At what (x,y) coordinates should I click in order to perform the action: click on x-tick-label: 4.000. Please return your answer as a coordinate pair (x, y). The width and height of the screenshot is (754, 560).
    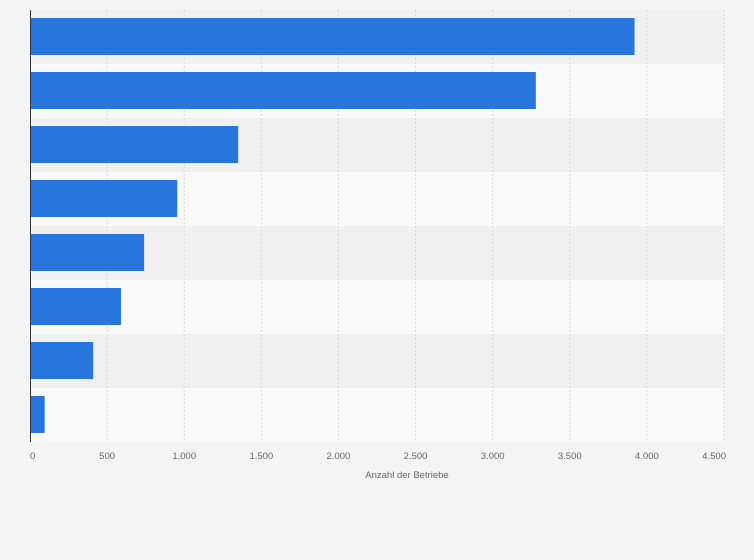
    Looking at the image, I should click on (647, 456).